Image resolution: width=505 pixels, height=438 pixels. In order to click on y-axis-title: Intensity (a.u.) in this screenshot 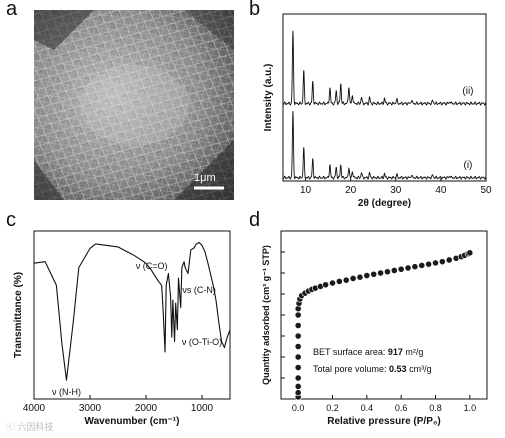, I will do `click(268, 98)`.